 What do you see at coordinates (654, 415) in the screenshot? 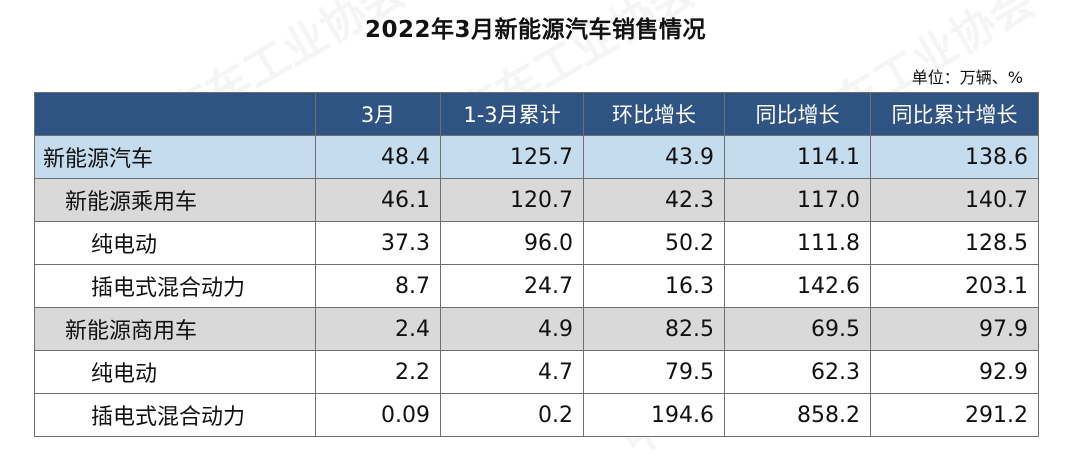
I see `cell-mom: 194.6` at bounding box center [654, 415].